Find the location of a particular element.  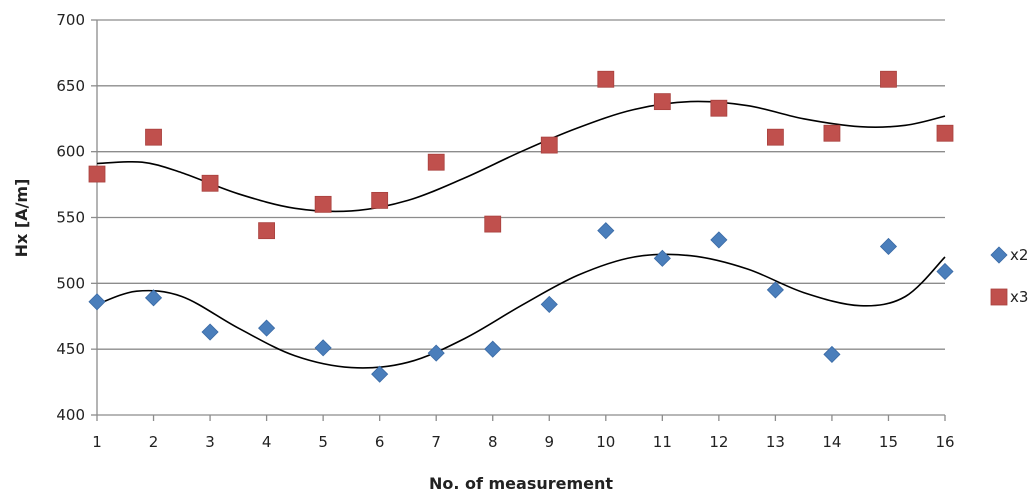

y-tick-label: 650 is located at coordinates (70, 86).